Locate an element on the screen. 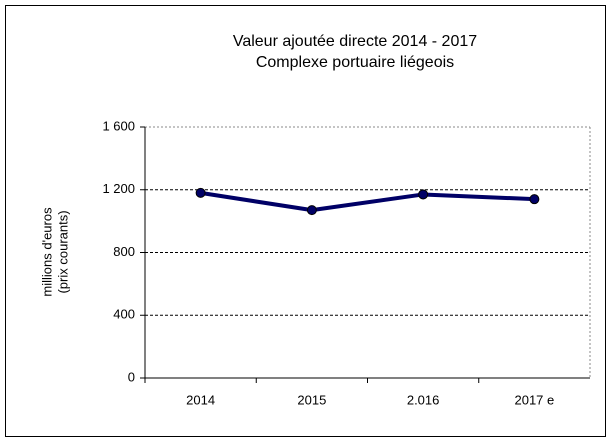 This screenshot has height=443, width=612. y-axis-label: (prix courants) is located at coordinates (62, 251).